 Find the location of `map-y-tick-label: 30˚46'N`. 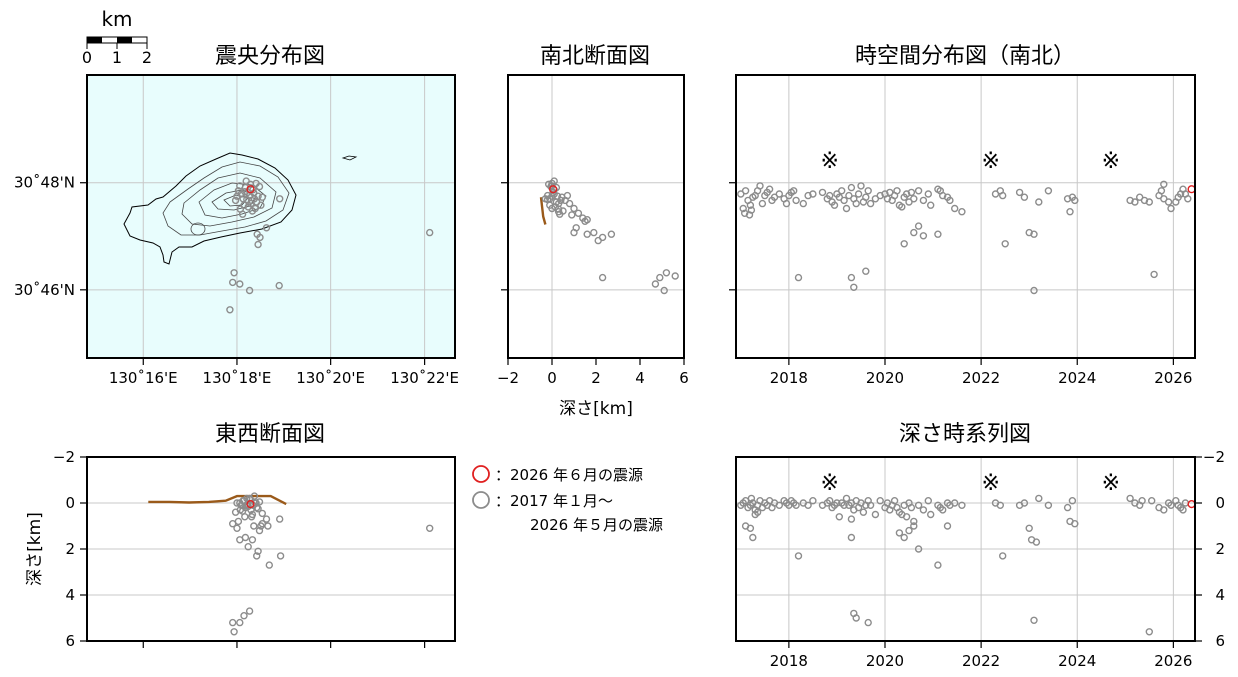

map-y-tick-label: 30˚46'N is located at coordinates (44, 290).